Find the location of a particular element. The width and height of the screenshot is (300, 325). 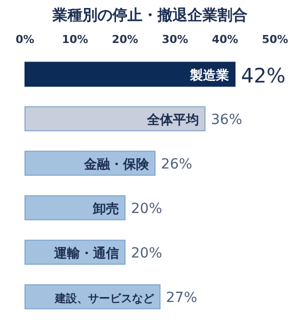

data-label: 42% is located at coordinates (263, 75).